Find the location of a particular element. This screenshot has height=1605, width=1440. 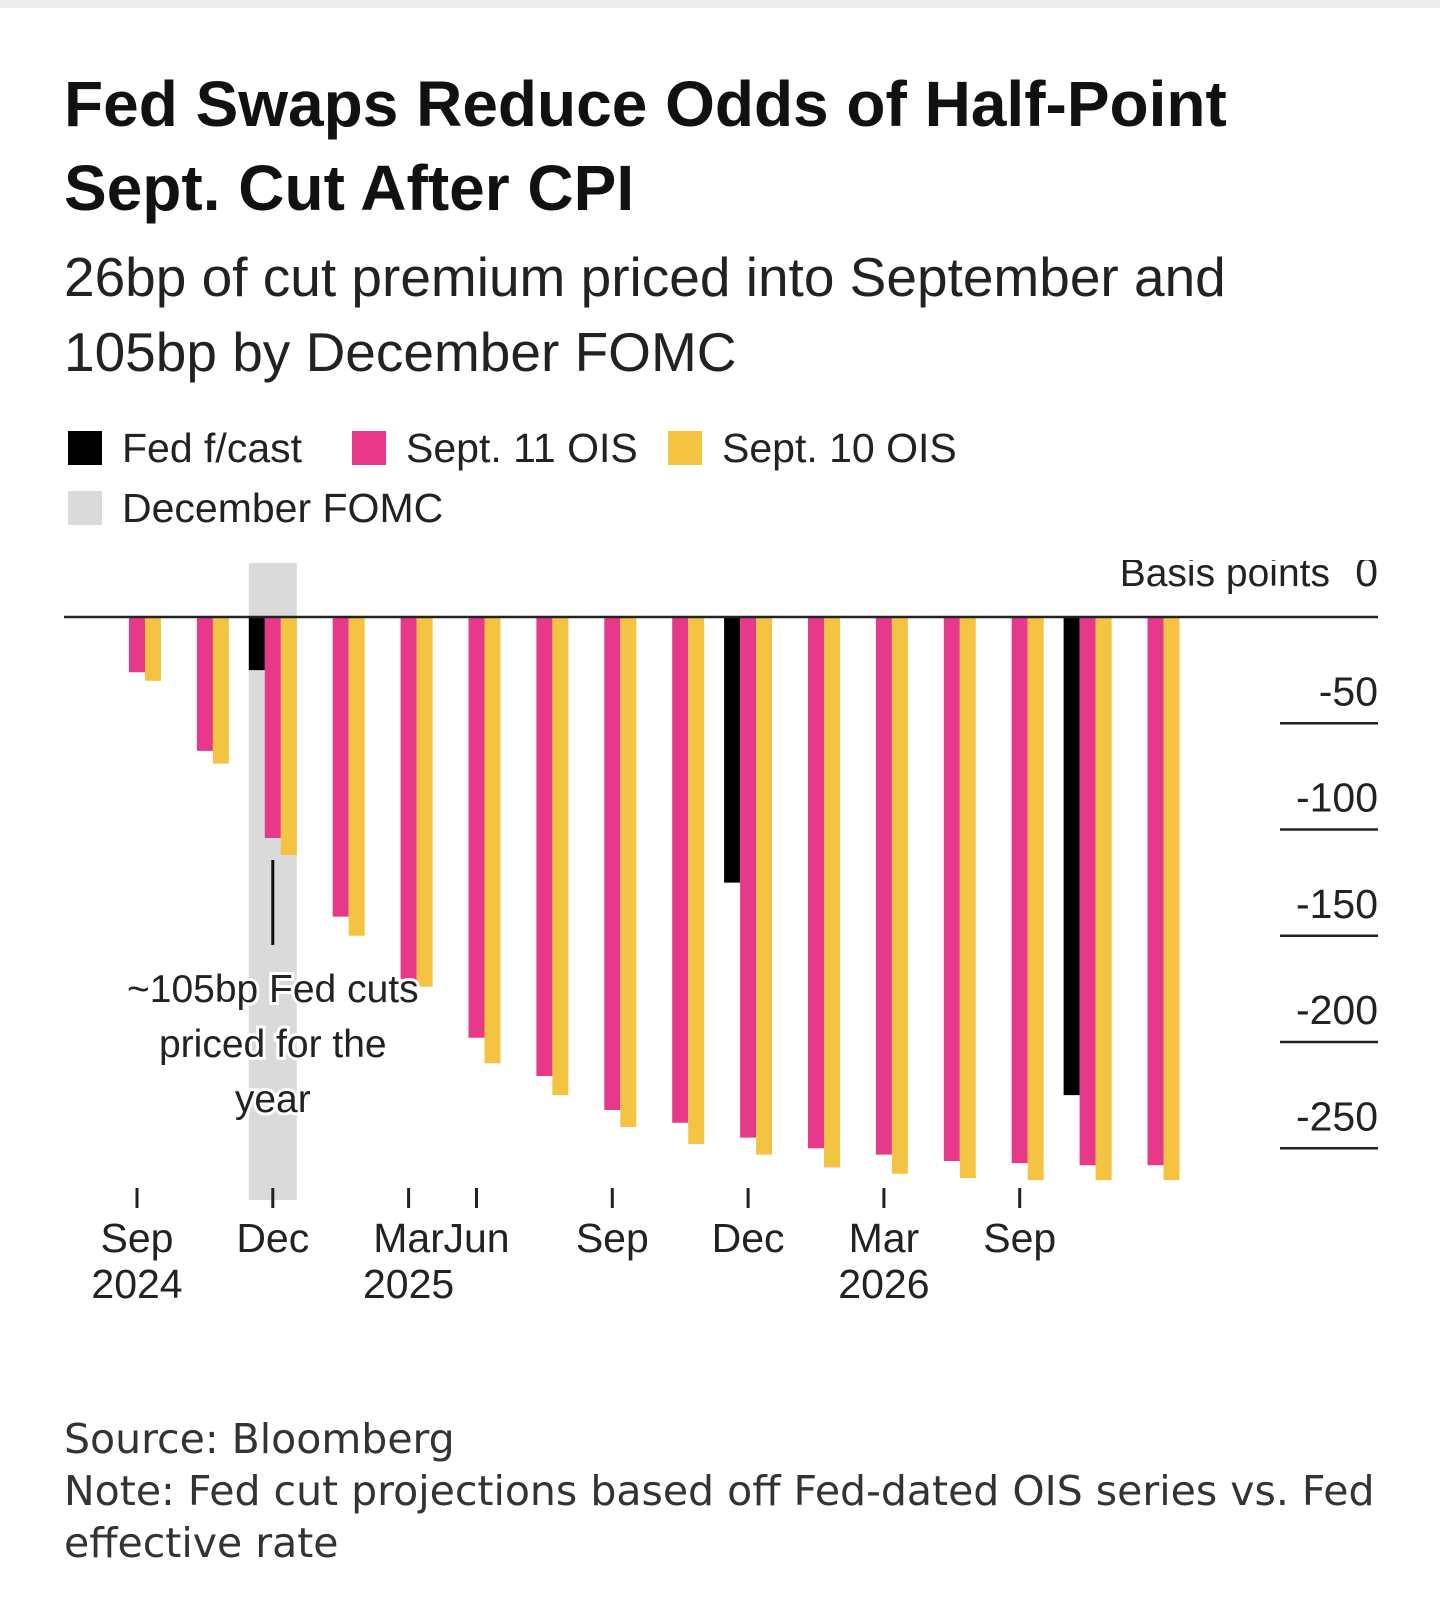

legend-swatch-december-fomc is located at coordinates (85, 508).